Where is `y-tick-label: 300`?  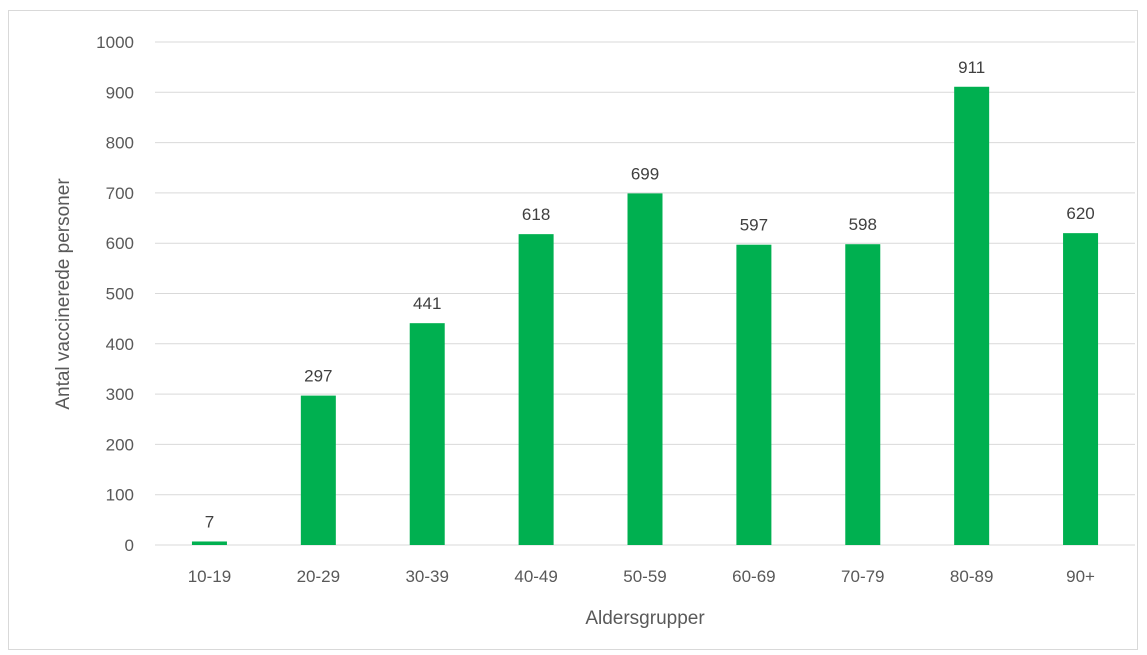
y-tick-label: 300 is located at coordinates (120, 394).